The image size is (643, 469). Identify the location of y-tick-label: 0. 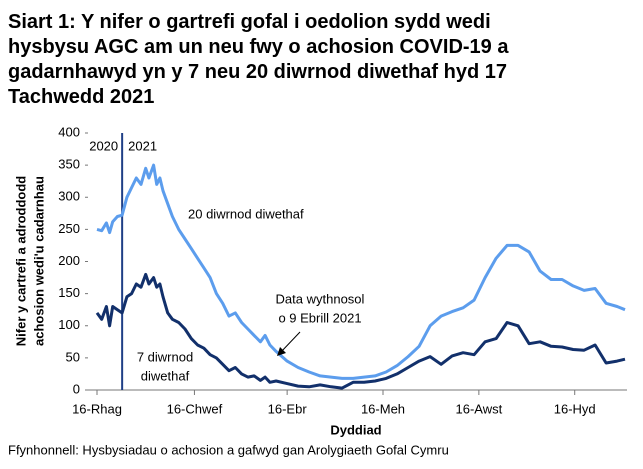
(76, 388).